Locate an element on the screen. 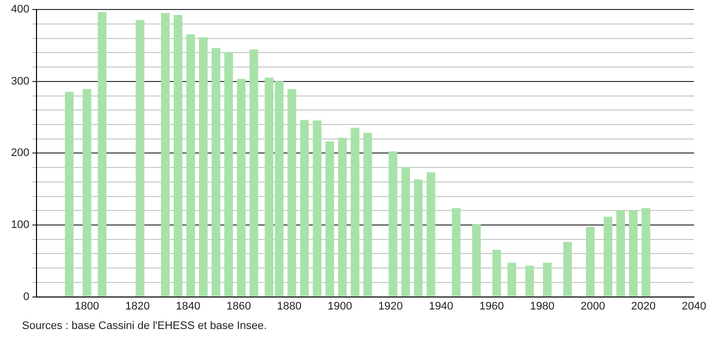 This screenshot has height=340, width=710. x-tick-label: 1860 is located at coordinates (238, 306).